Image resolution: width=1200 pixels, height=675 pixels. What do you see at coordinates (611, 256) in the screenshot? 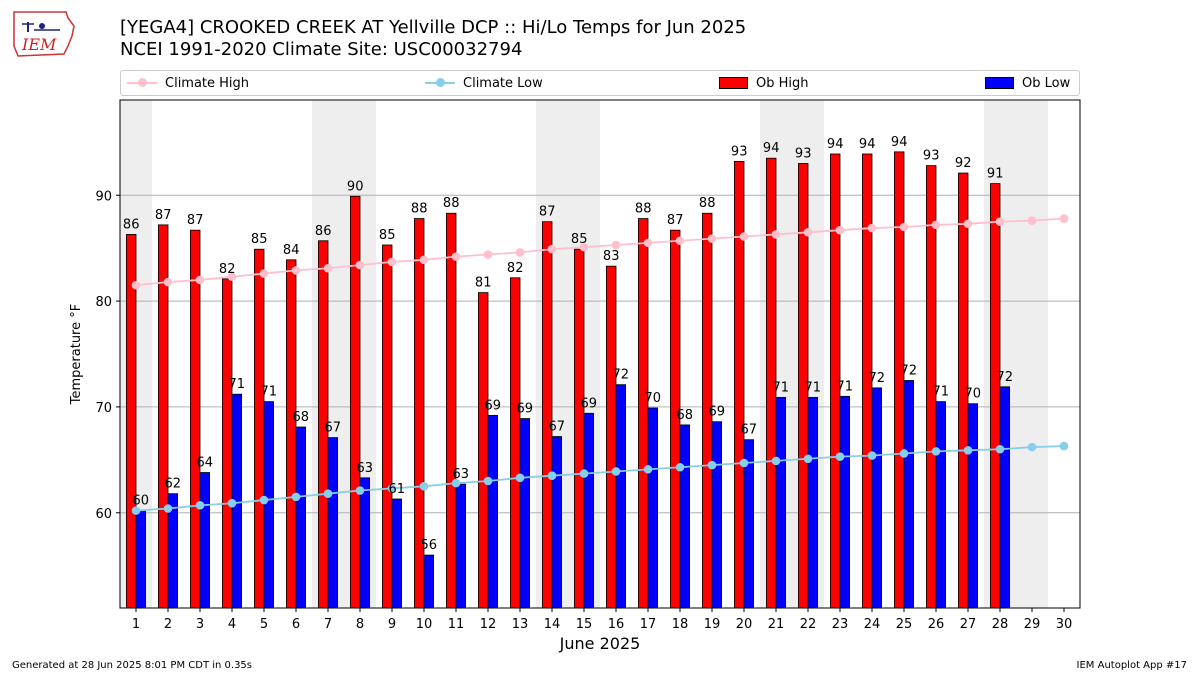
I see `ob-high-label: 83` at bounding box center [611, 256].